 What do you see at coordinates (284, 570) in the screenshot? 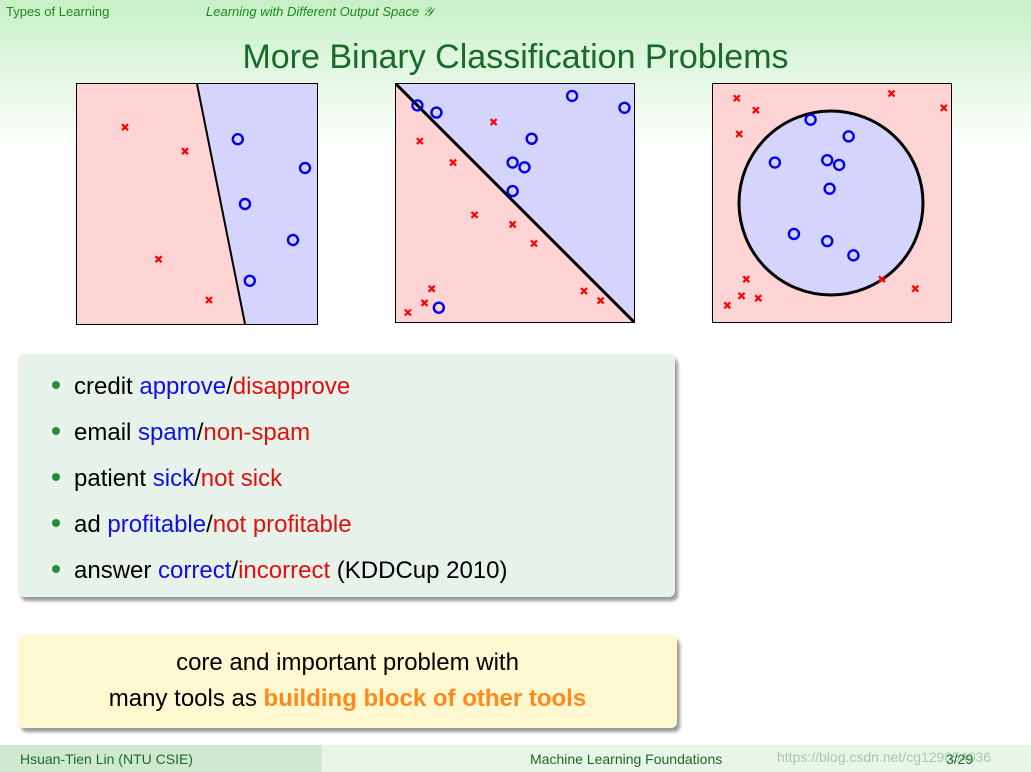
I see `negative-label: incorrect` at bounding box center [284, 570].